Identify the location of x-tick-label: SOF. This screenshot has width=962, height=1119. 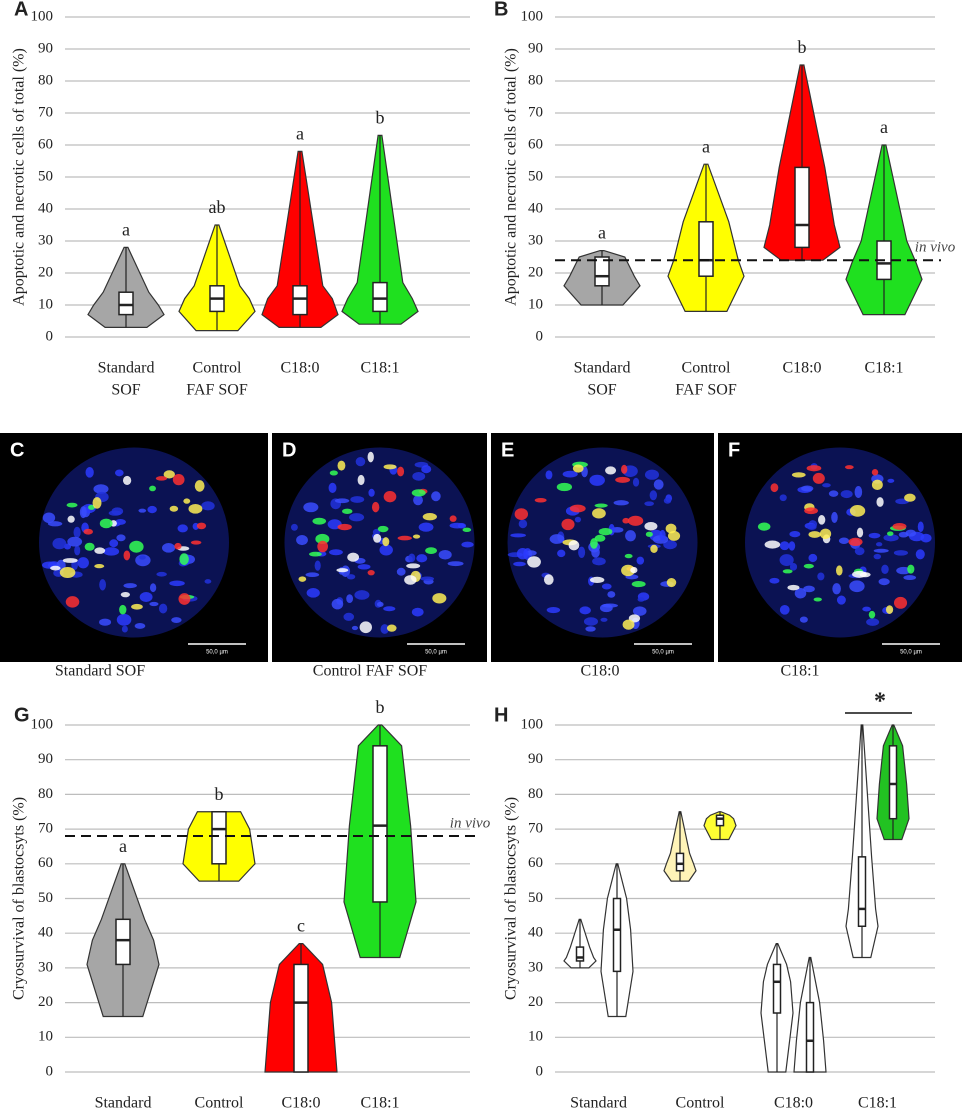
(601, 390).